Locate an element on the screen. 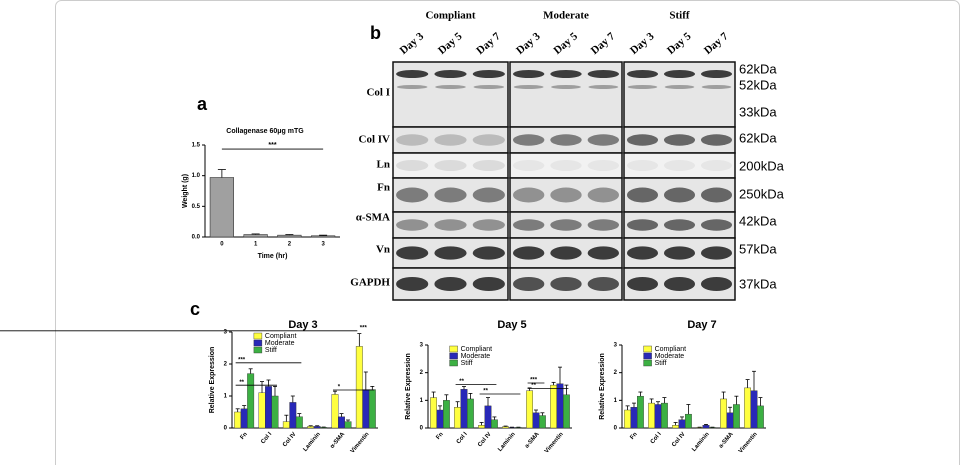 The width and height of the screenshot is (960, 465). row-label: Col IV is located at coordinates (375, 140).